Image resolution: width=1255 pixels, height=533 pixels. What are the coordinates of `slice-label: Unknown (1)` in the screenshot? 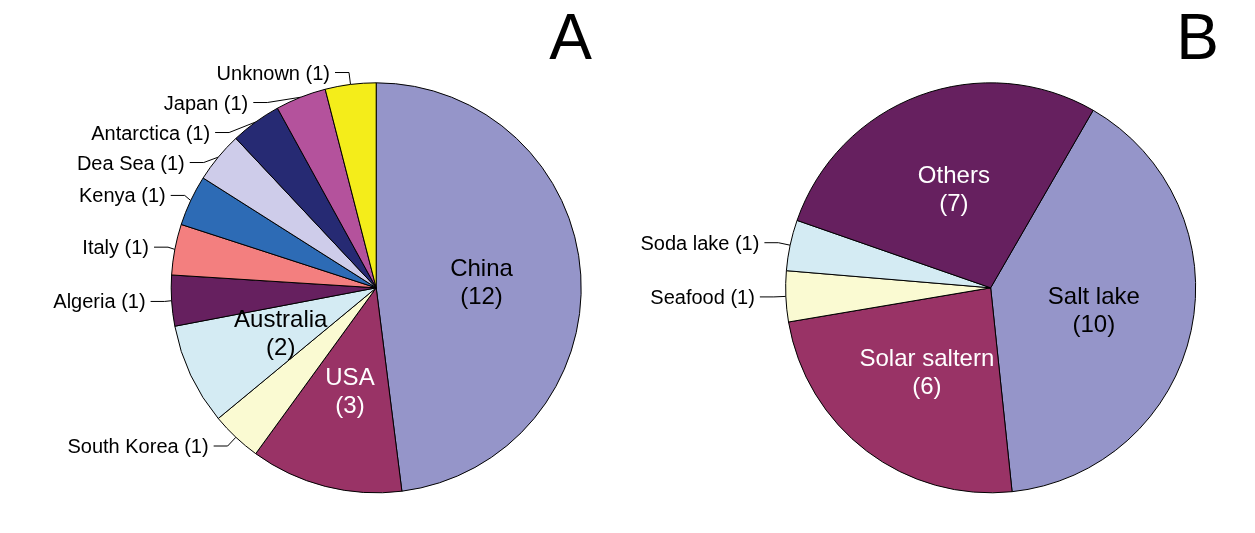 It's located at (273, 72).